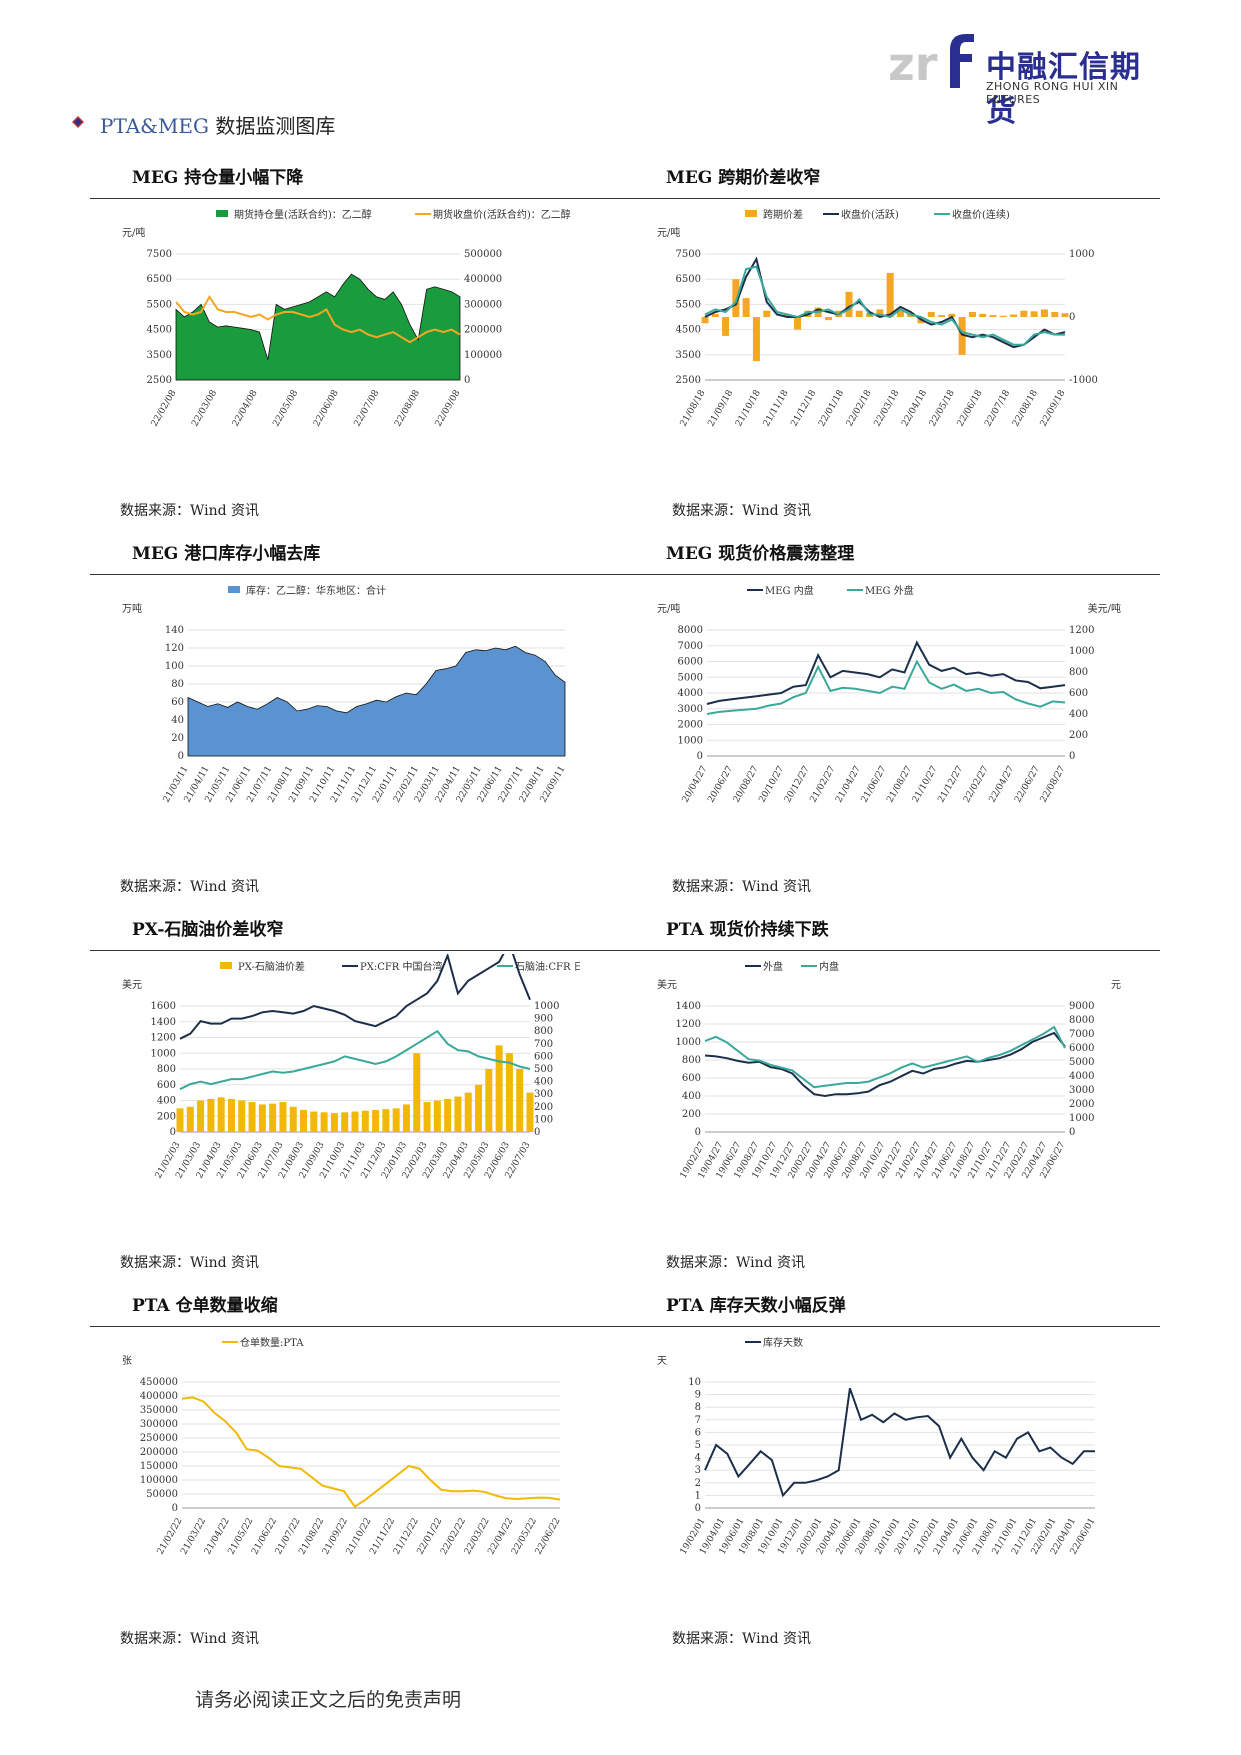 This screenshot has height=1755, width=1241. Describe the element at coordinates (698, 1458) in the screenshot. I see `y-tick-label: 4` at that location.